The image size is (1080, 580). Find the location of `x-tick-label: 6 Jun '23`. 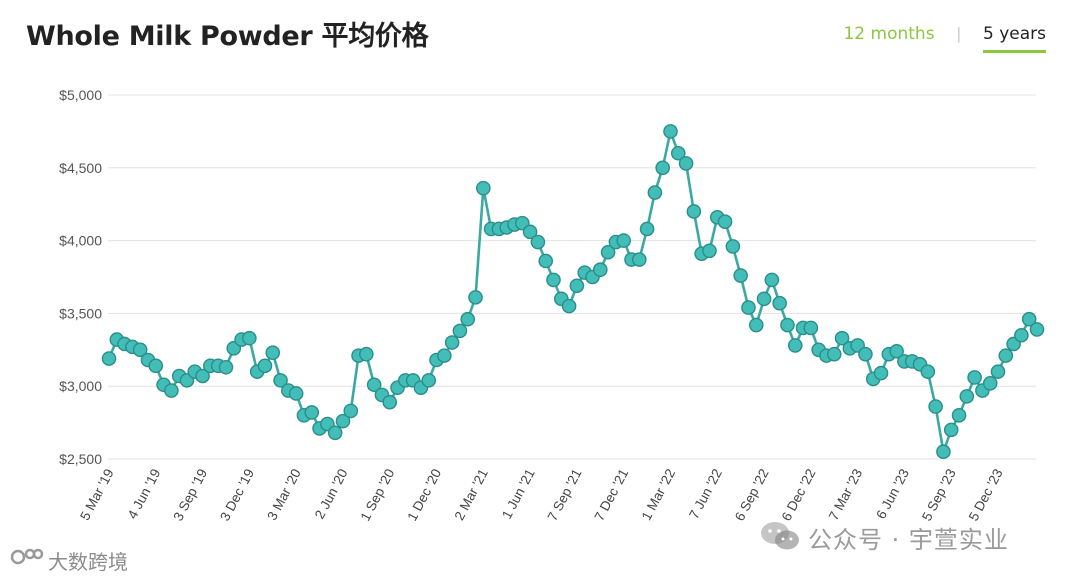

x-tick-label: 6 Jun '23 is located at coordinates (892, 493).